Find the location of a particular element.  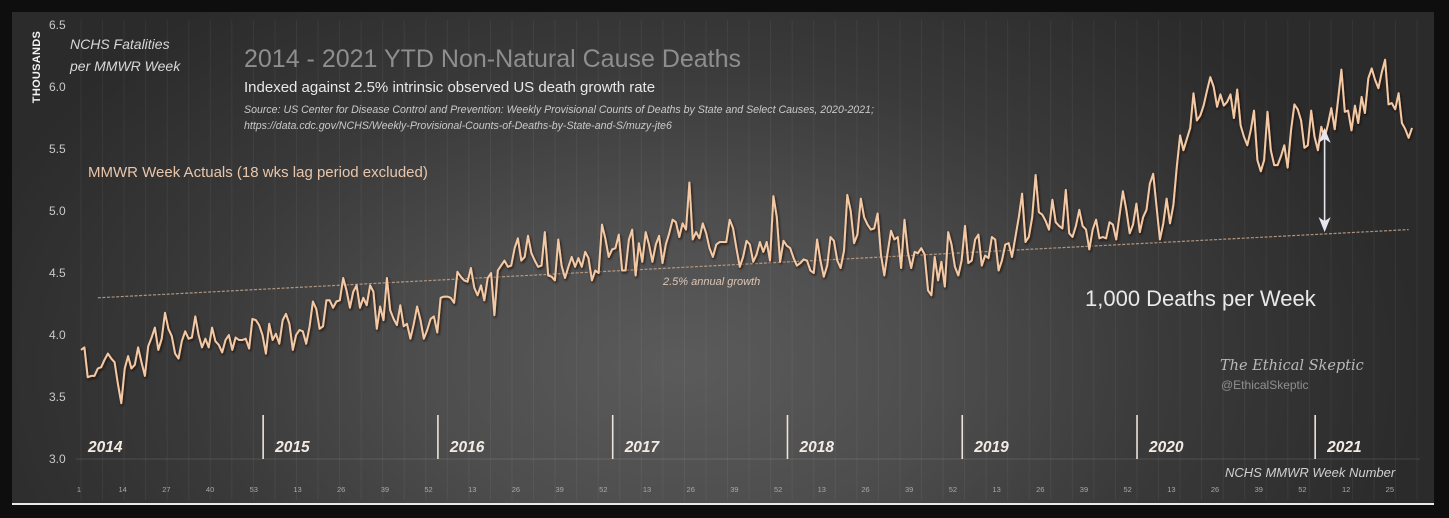

chart-title: 2014 - 2021 YTD Non-Natural Cause Deaths is located at coordinates (493, 59).